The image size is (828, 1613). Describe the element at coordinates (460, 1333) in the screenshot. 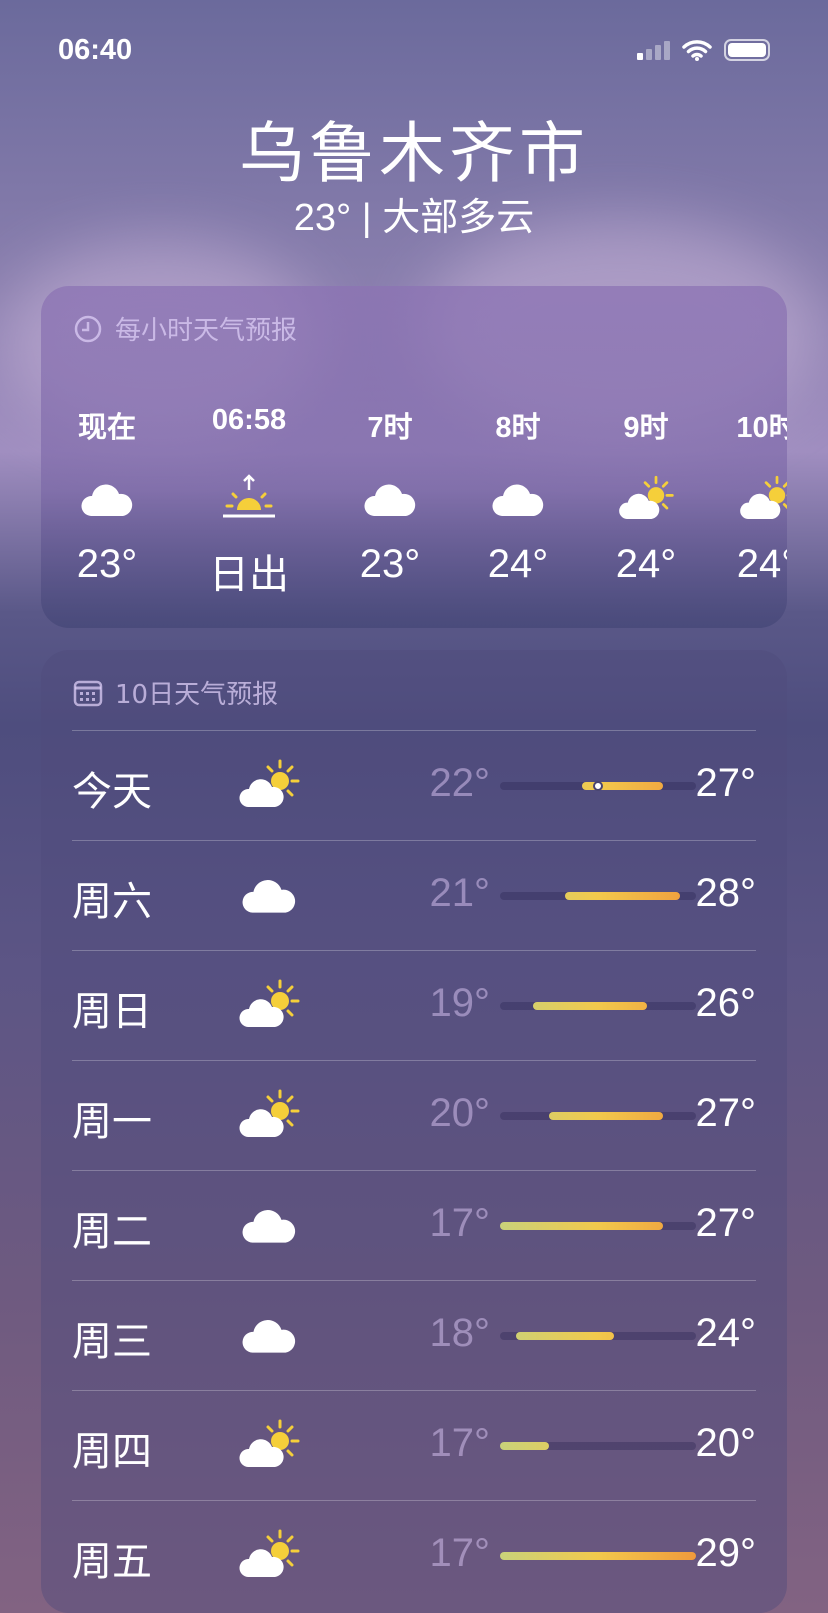

I see `low-temp: 18°` at that location.